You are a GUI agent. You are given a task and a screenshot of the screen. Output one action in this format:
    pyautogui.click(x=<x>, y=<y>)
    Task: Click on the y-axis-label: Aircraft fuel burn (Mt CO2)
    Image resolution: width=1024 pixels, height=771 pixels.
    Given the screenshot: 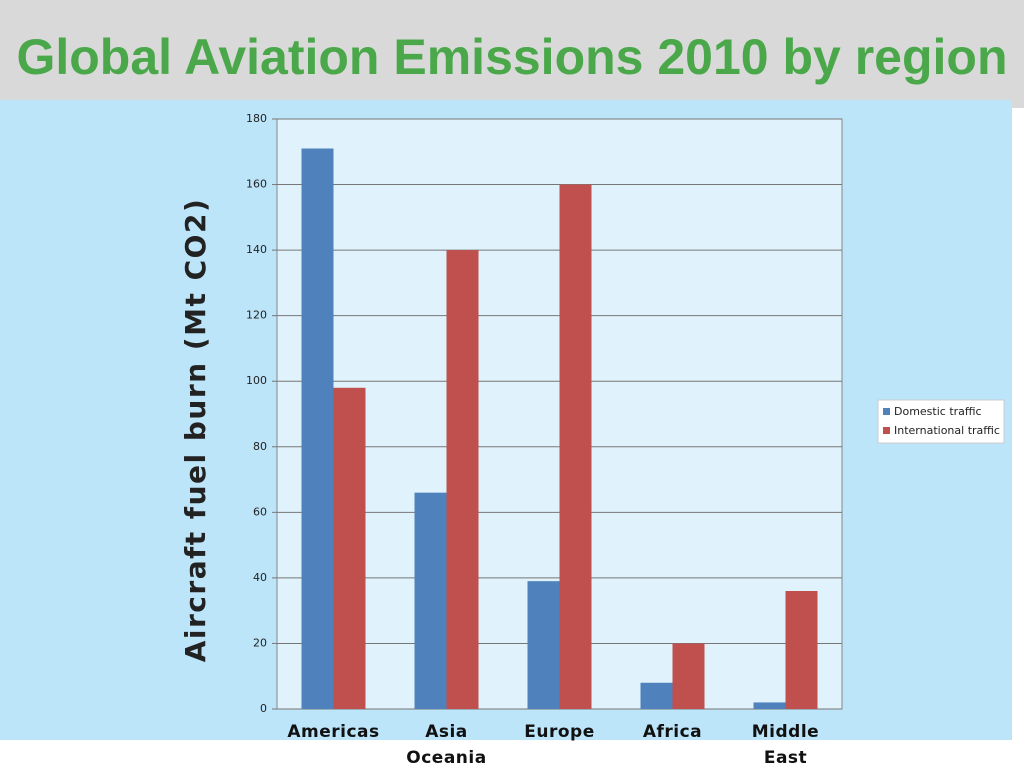 What is the action you would take?
    pyautogui.click(x=195, y=430)
    